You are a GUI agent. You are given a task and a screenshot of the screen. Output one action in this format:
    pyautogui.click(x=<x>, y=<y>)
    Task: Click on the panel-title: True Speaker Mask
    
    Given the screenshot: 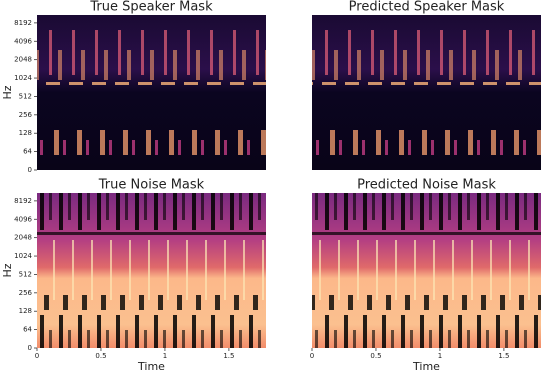 What is the action you would take?
    pyautogui.click(x=151, y=7)
    